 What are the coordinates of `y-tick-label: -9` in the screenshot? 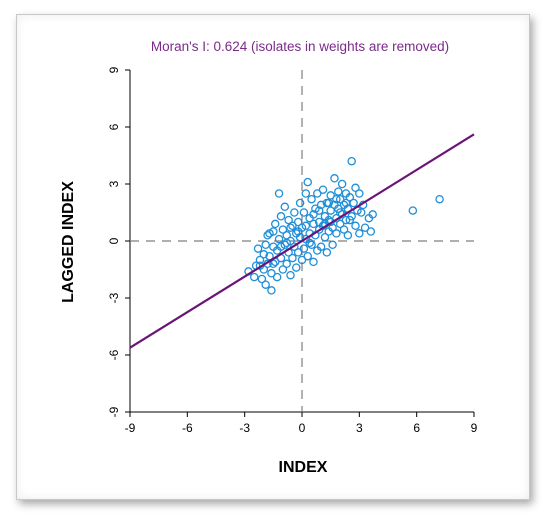 It's located at (114, 411).